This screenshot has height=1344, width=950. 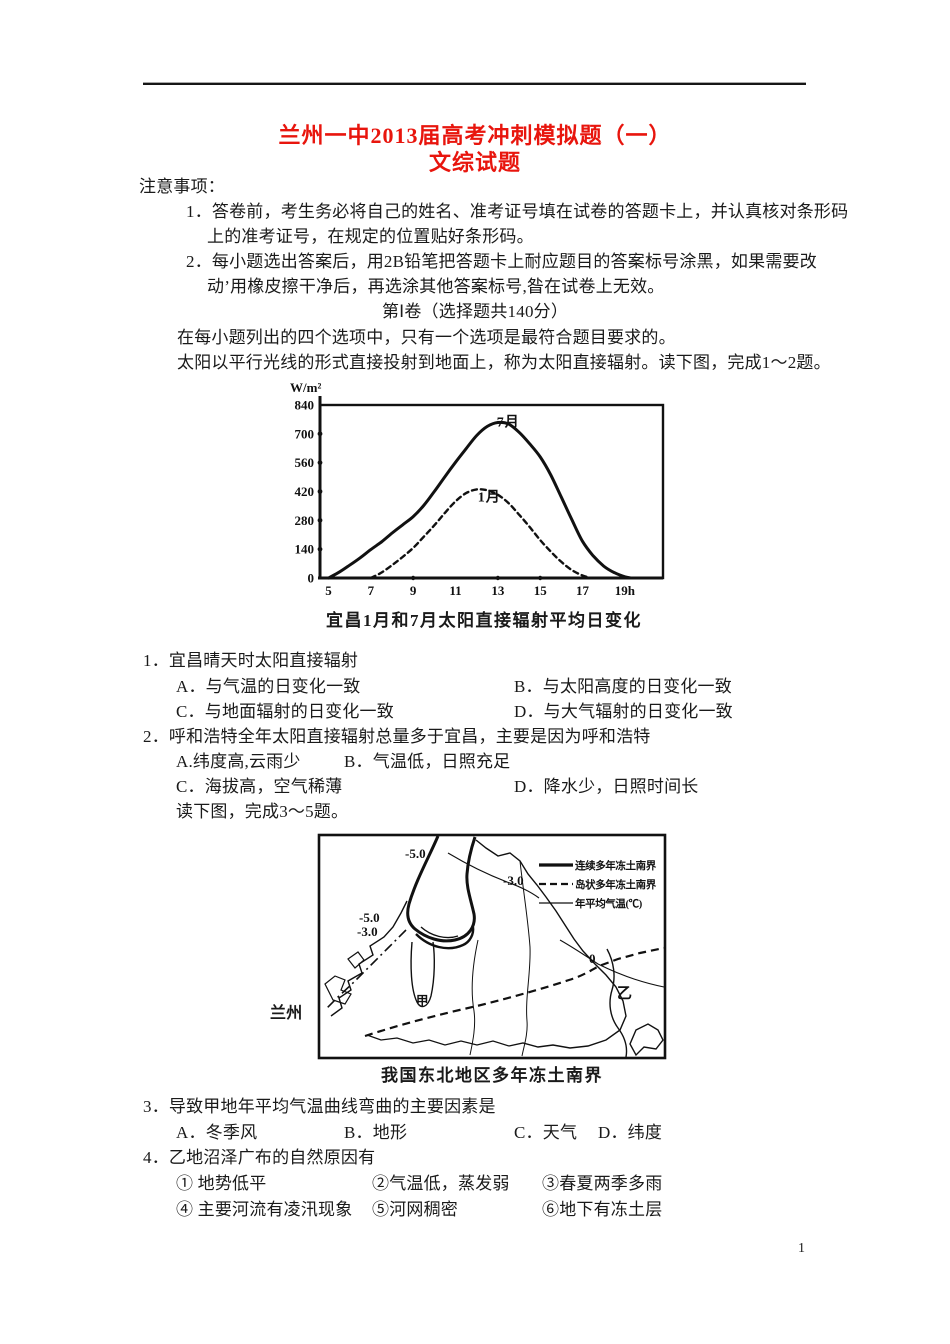 I want to click on chart-y-tick-label: 840, so click(x=305, y=405).